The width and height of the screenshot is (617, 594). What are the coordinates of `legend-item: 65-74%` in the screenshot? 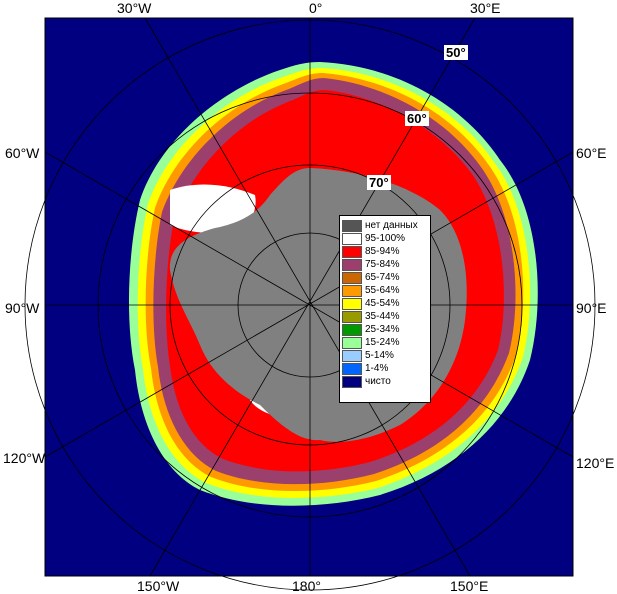 It's located at (385, 277).